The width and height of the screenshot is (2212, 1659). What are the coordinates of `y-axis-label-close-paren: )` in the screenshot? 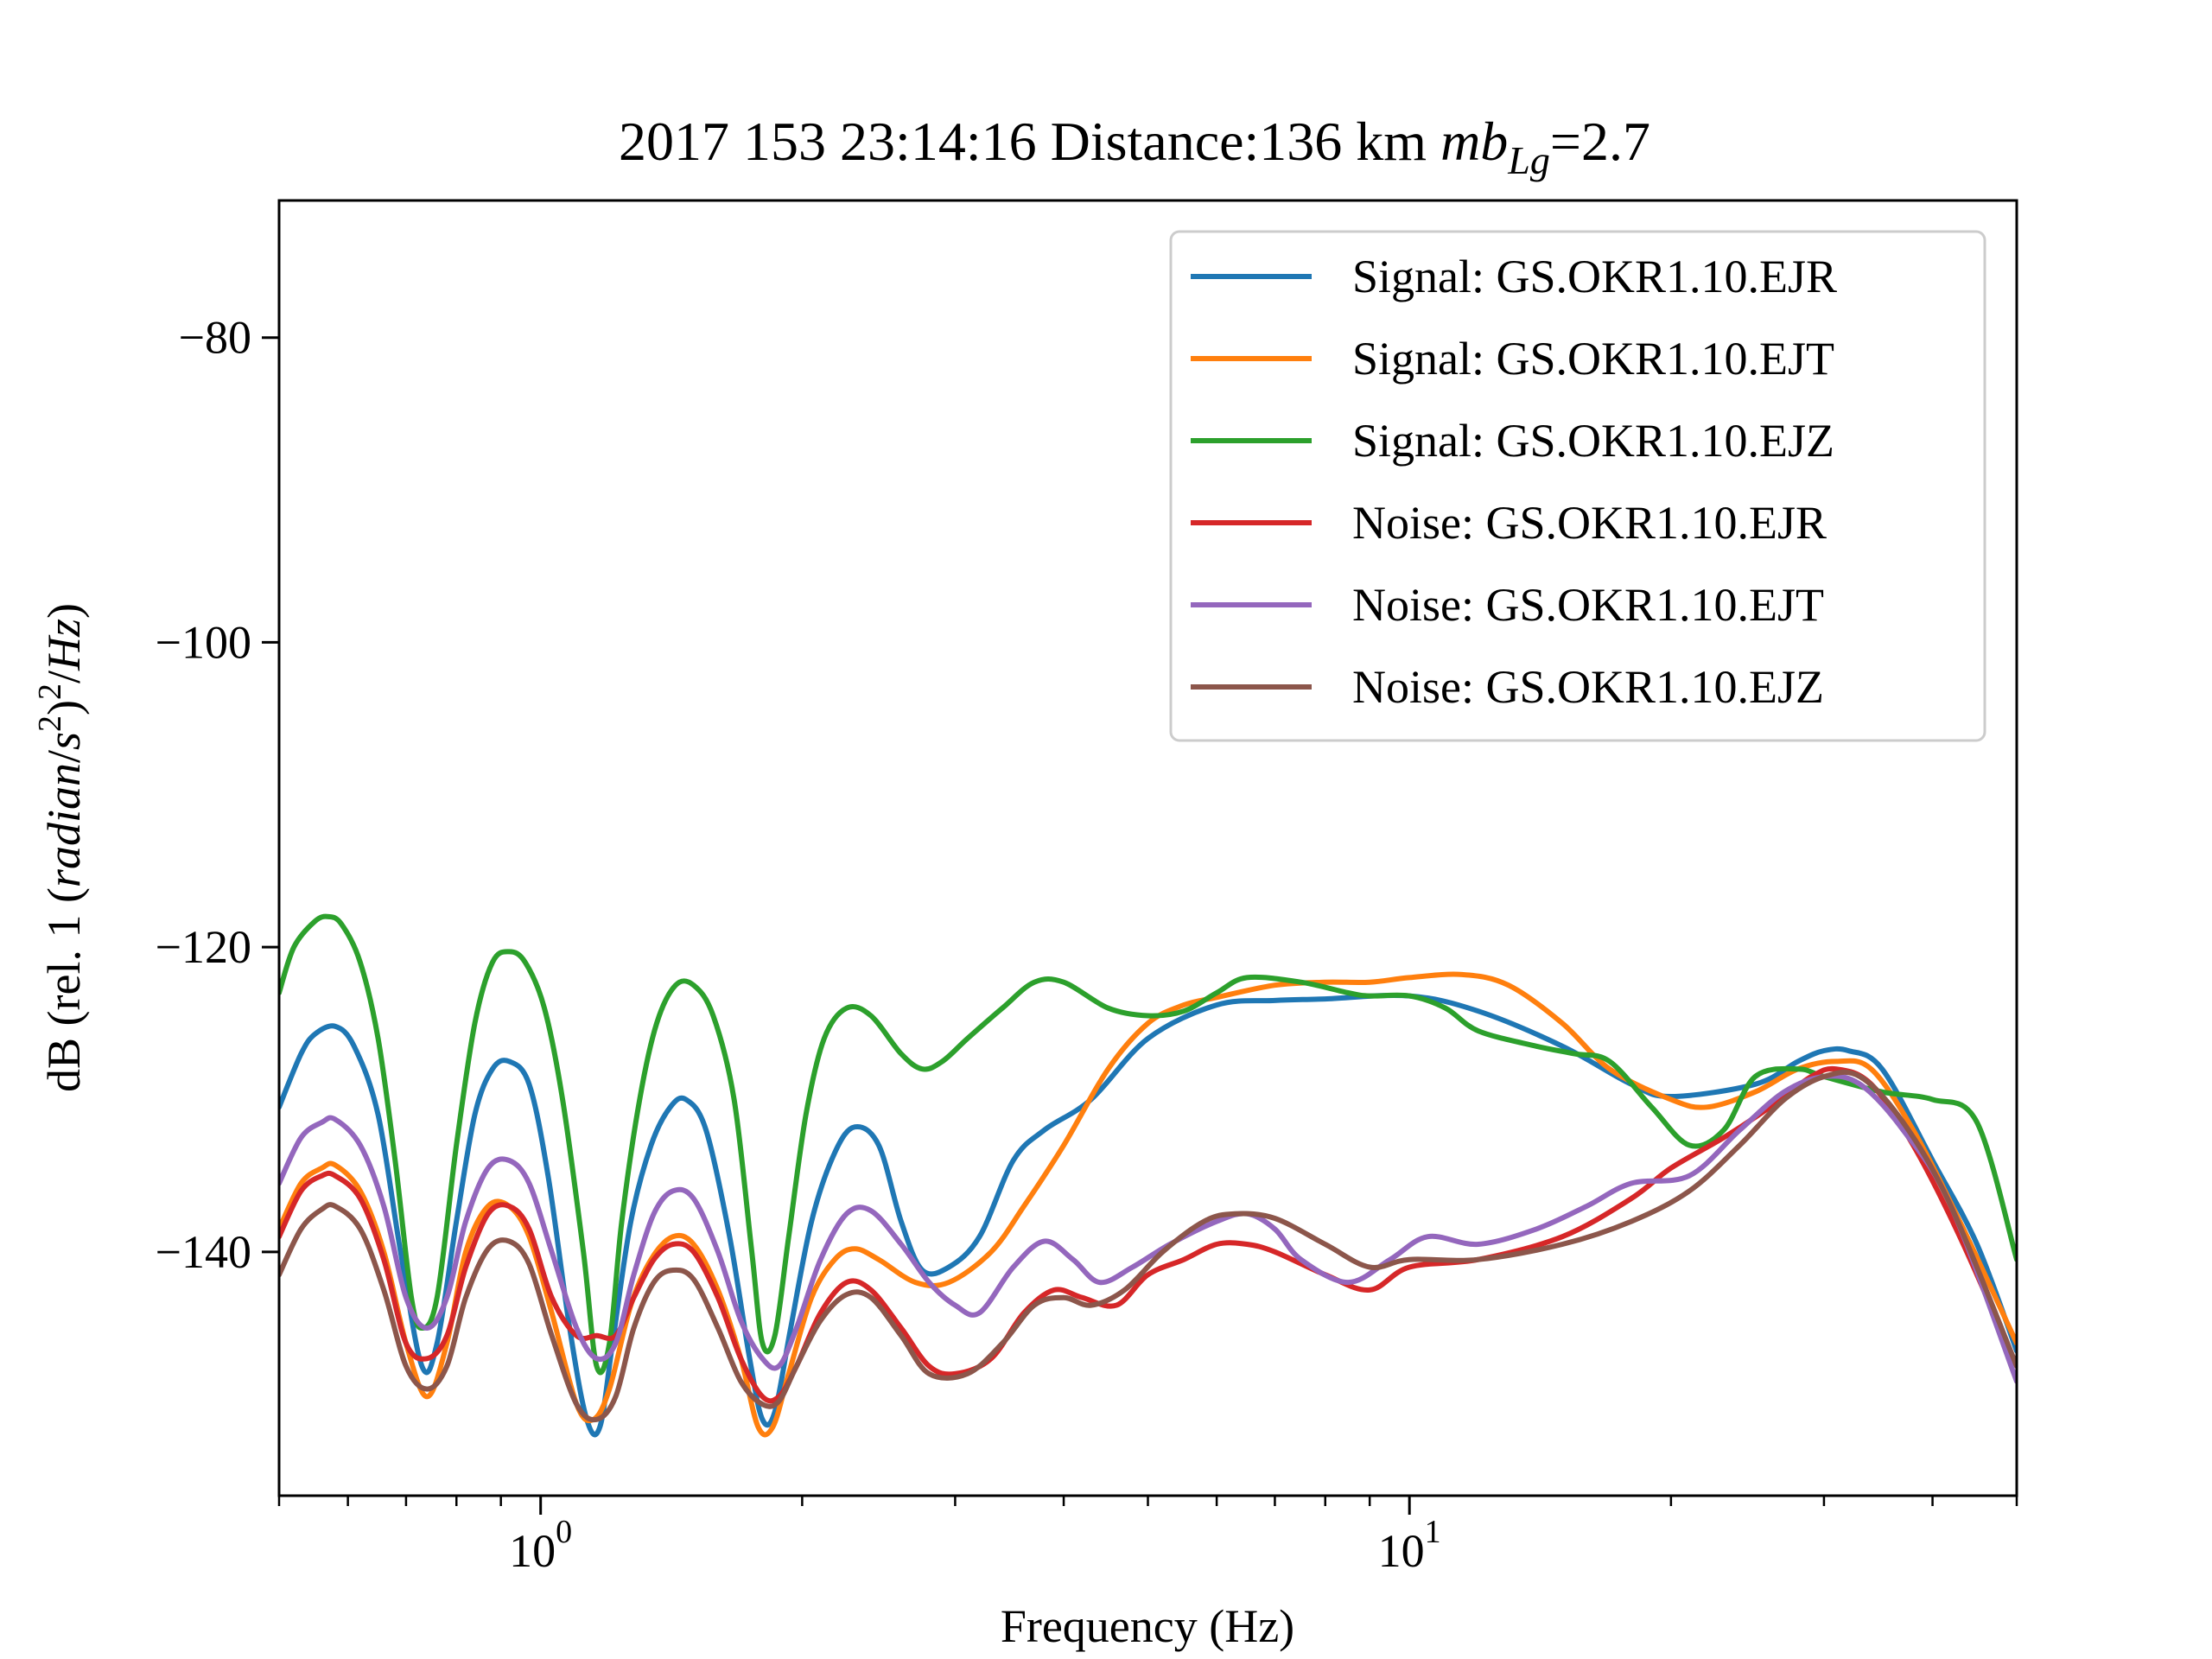 It's located at (64, 707).